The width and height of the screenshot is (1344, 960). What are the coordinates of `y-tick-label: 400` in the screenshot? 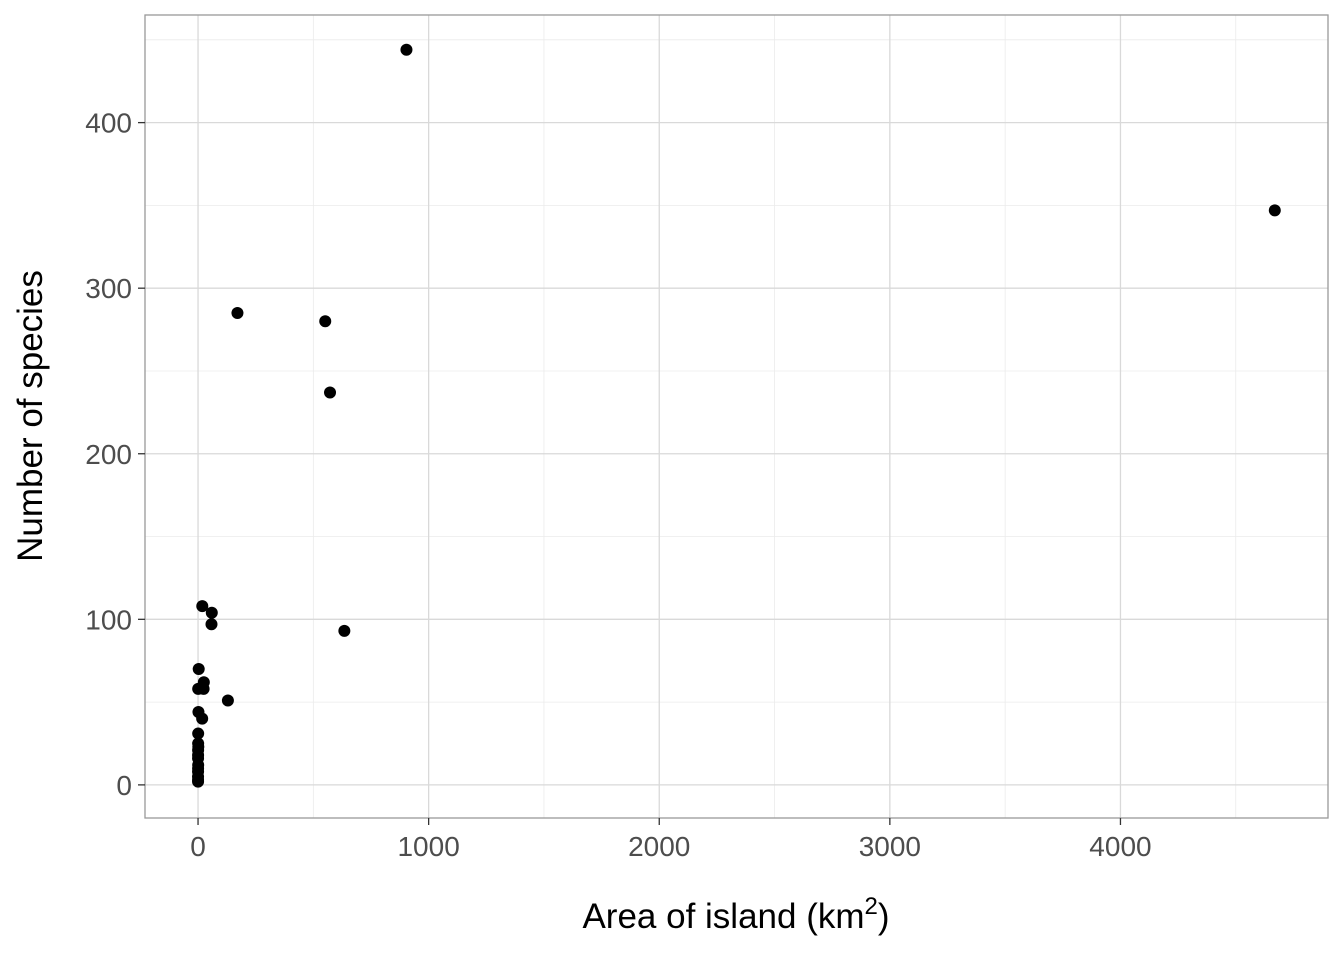 It's located at (108, 123).